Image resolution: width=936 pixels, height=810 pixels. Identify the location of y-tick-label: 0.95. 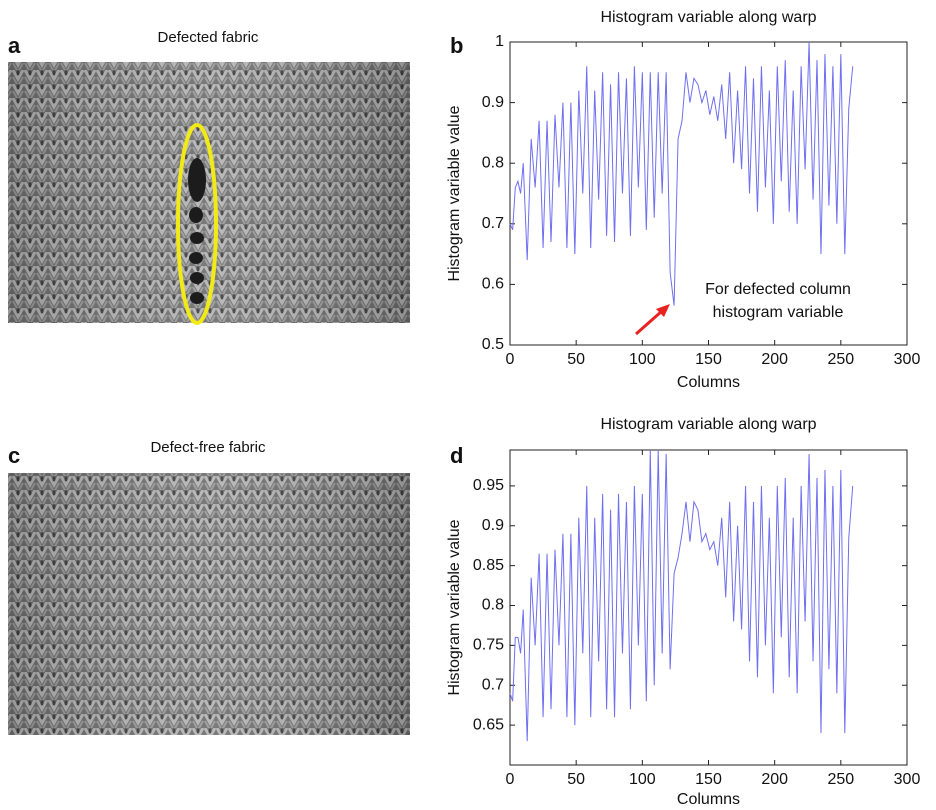
(488, 485).